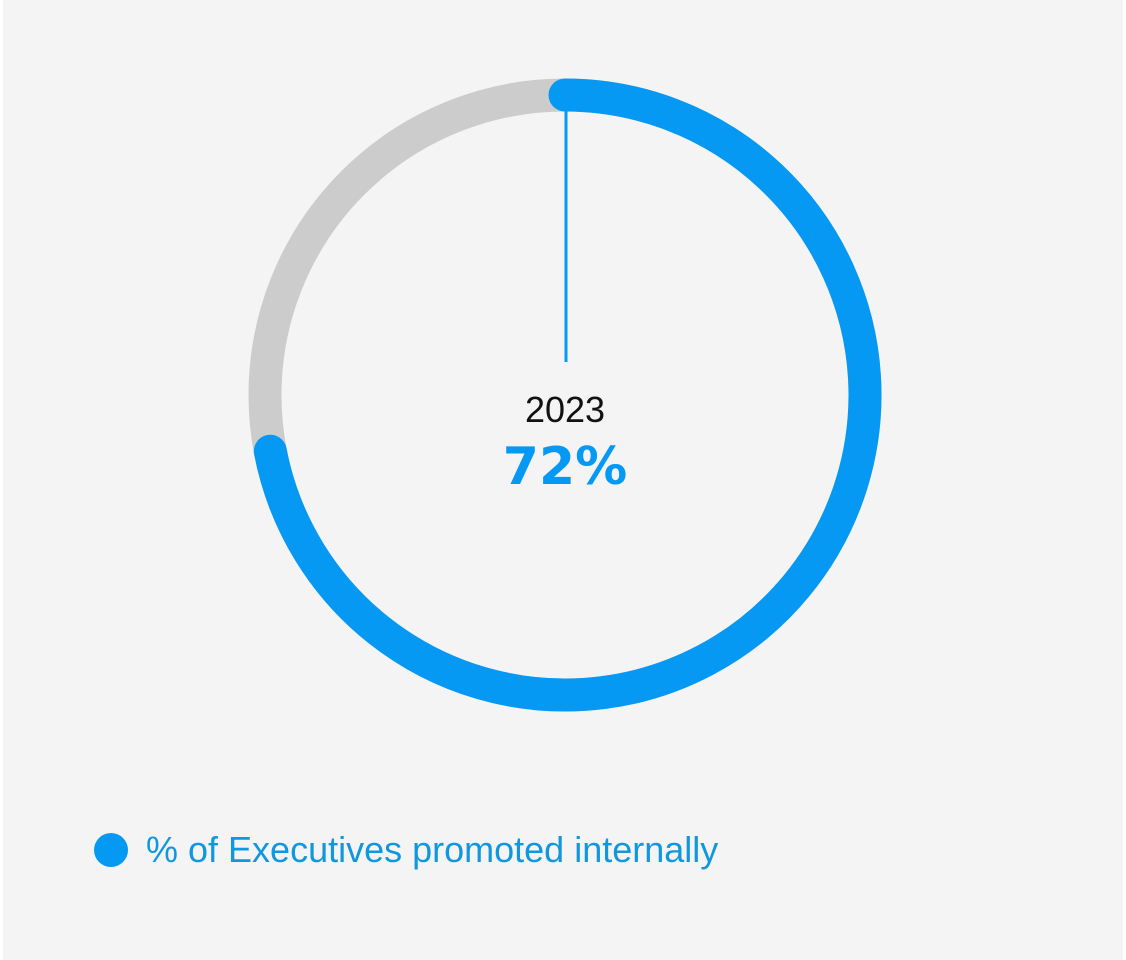 The height and width of the screenshot is (960, 1126). I want to click on legend-entry-label: % of Executives promoted internally, so click(432, 849).